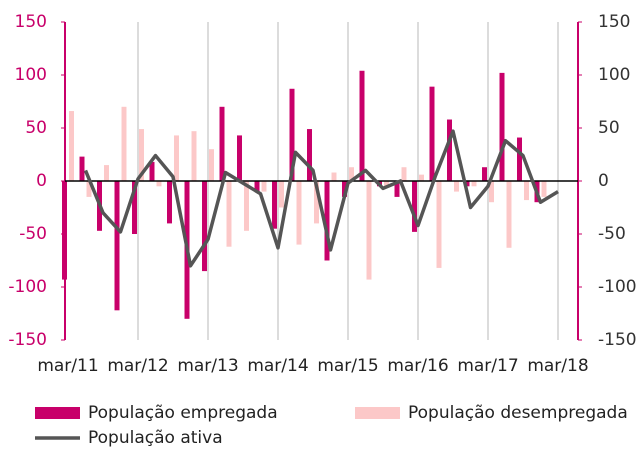  What do you see at coordinates (487, 366) in the screenshot?
I see `x-tick-label: mar/17` at bounding box center [487, 366].